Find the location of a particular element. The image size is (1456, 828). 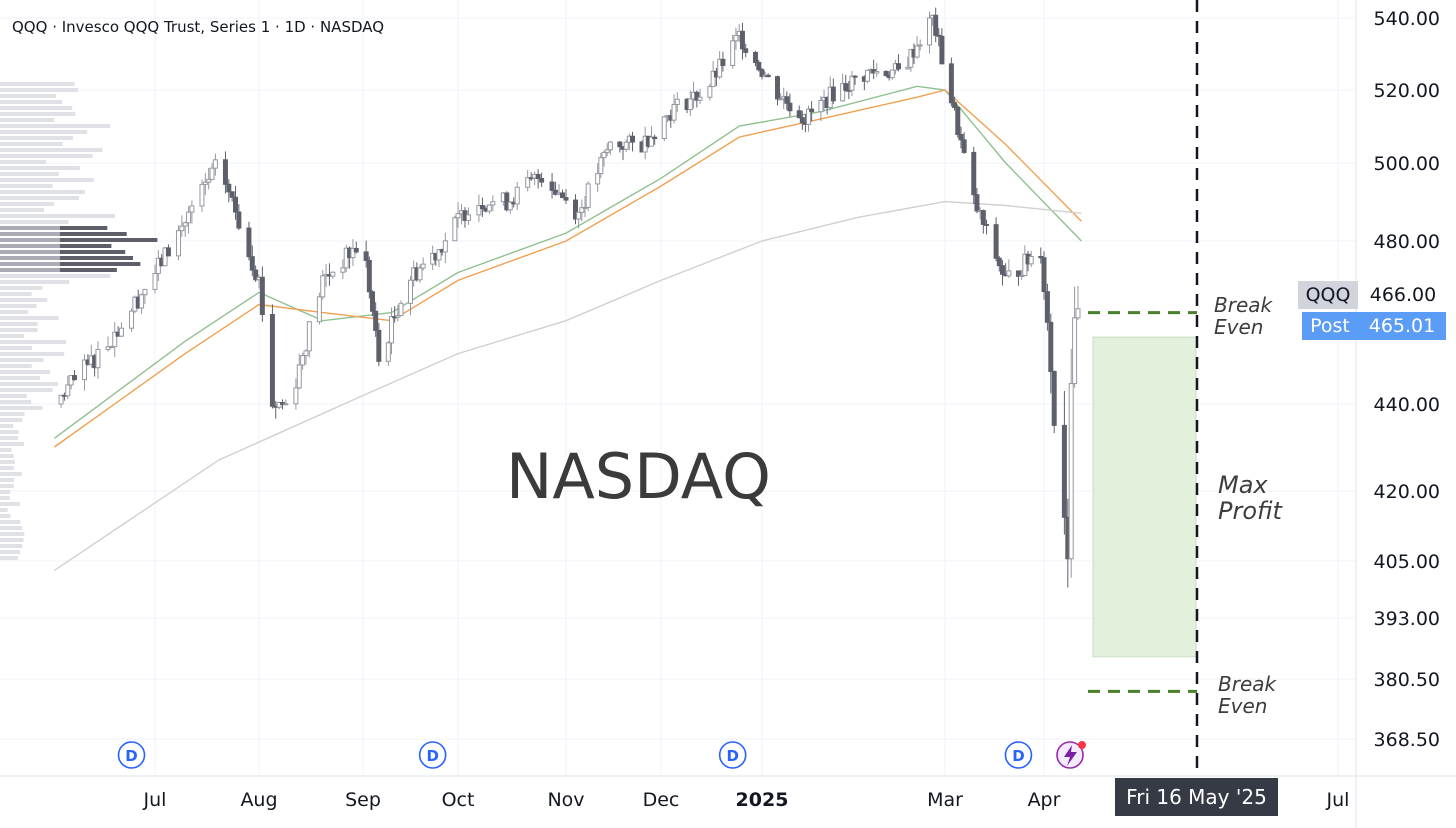

chart-watermark: NASDAQ is located at coordinates (638, 476).